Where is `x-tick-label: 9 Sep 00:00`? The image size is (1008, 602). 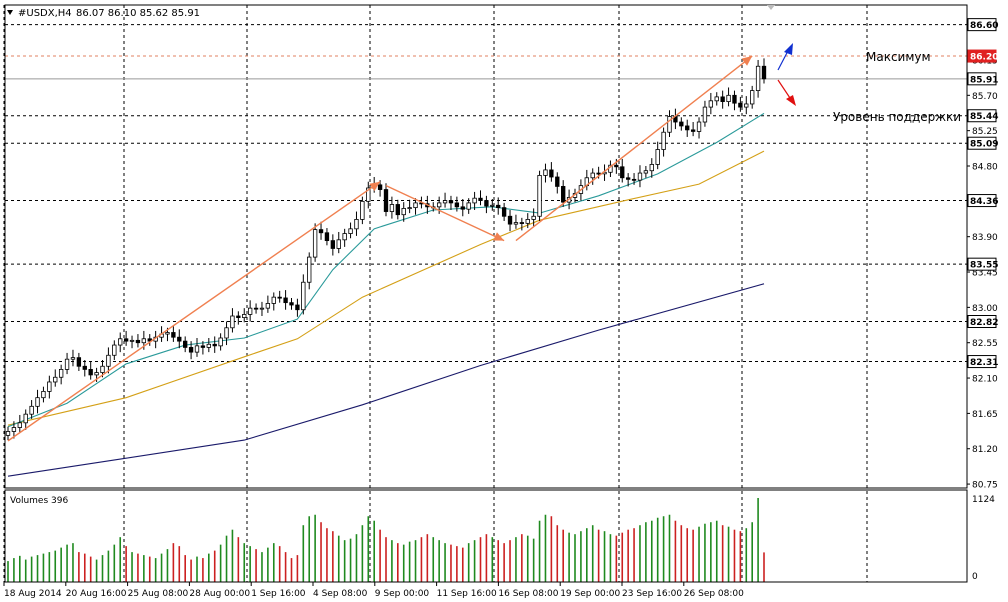 x-tick-label: 9 Sep 00:00 is located at coordinates (402, 594).